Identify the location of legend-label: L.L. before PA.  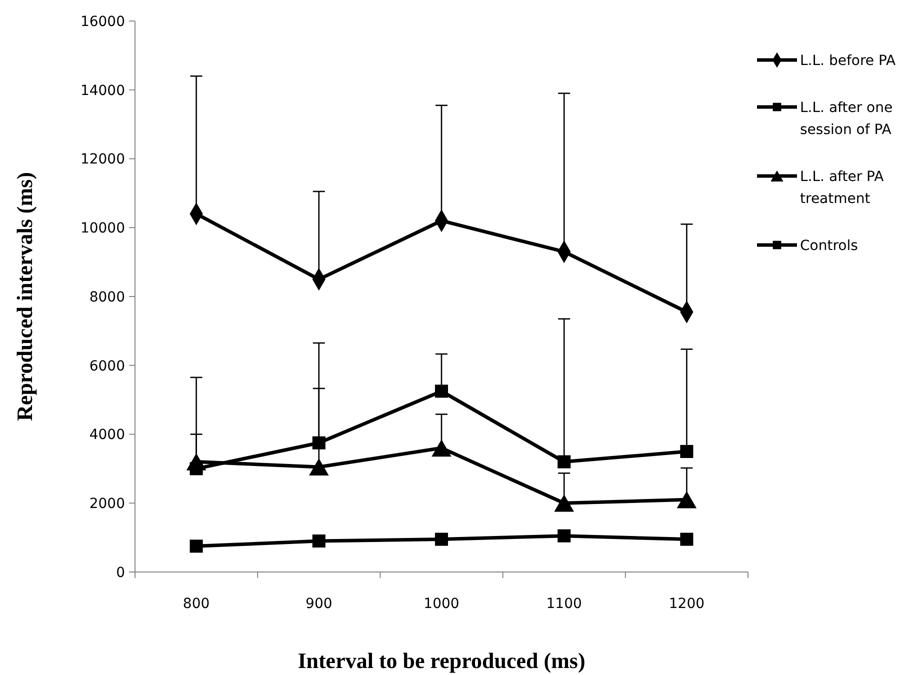
(848, 60).